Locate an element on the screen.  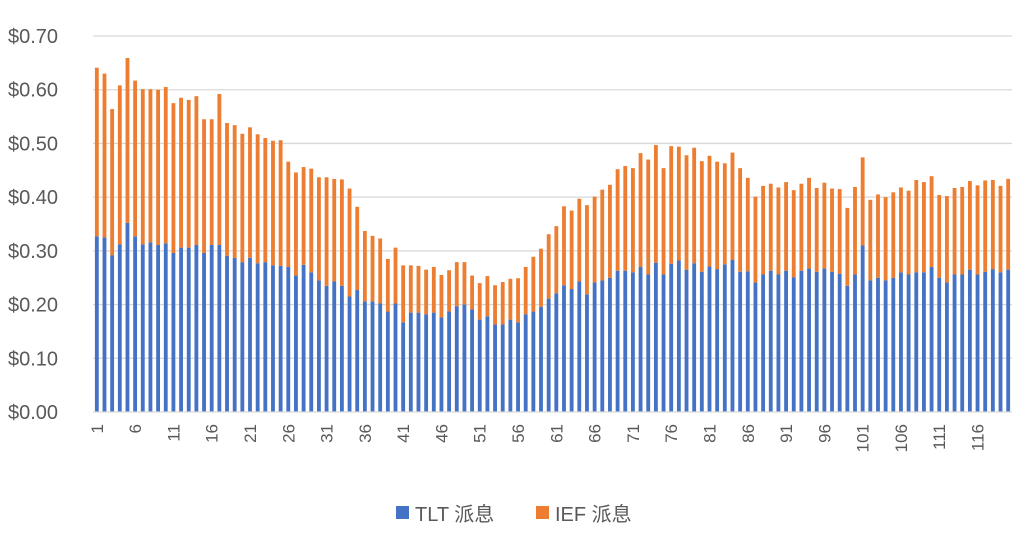
y-tick-label: $0.30 is located at coordinates (33, 252).